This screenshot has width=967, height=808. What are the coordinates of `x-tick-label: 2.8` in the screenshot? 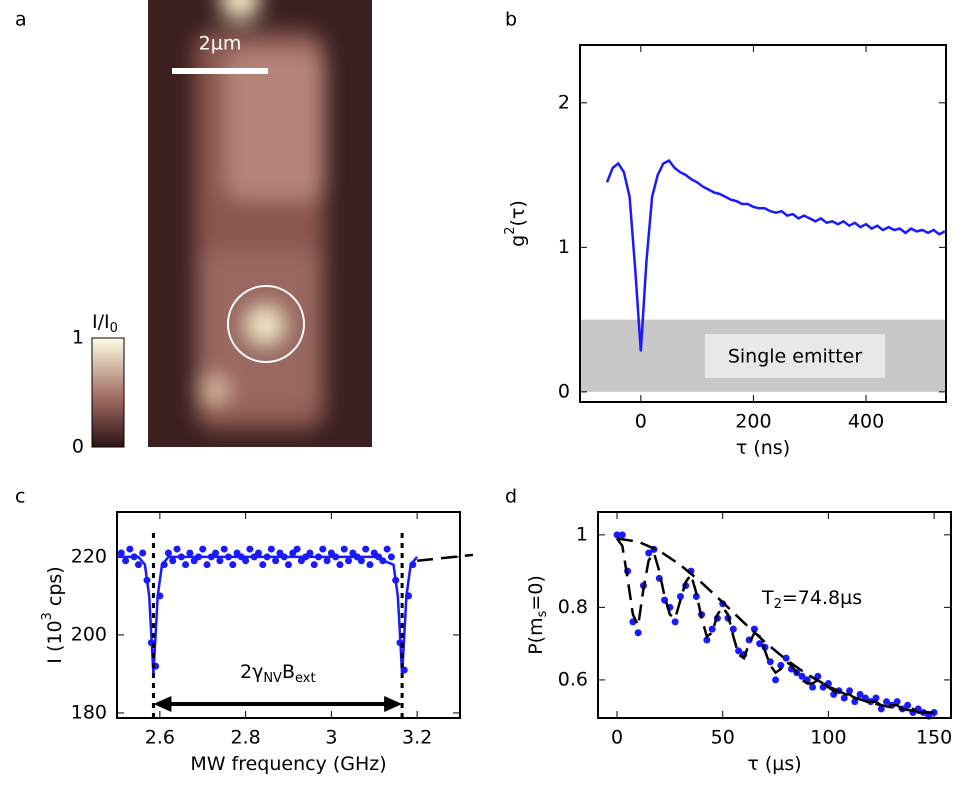 It's located at (246, 738).